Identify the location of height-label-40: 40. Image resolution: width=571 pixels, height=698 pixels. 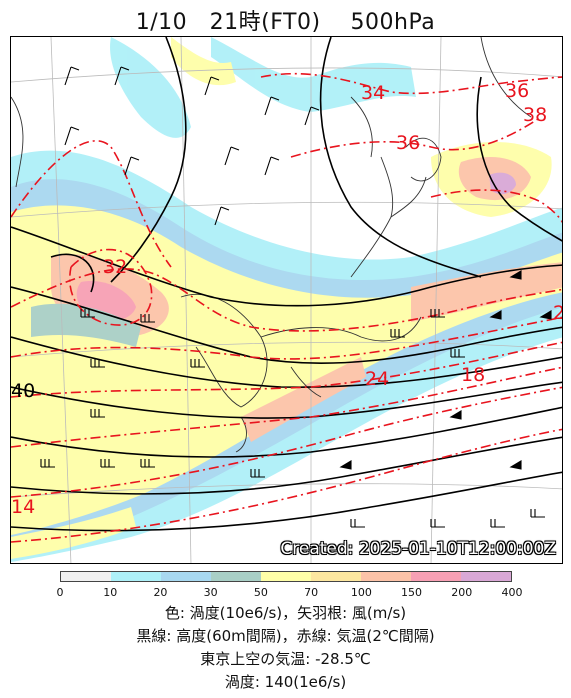
(23, 391).